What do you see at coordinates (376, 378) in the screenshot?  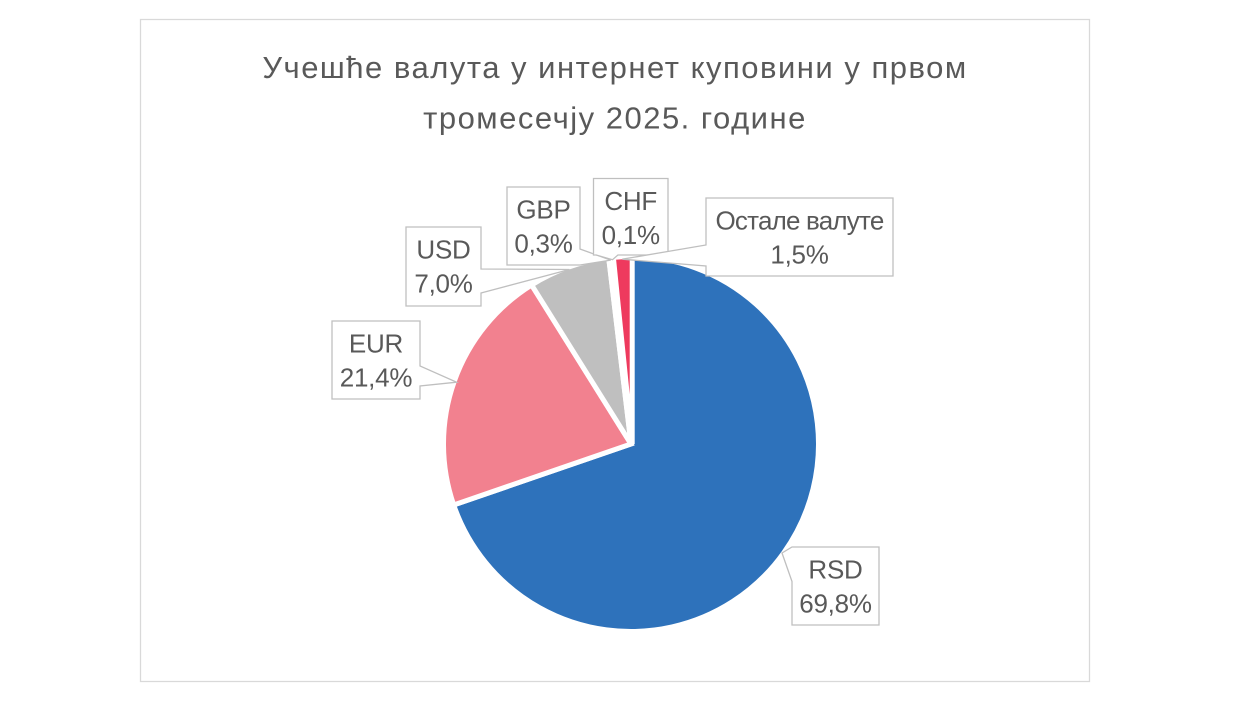 I see `svg-text: 21,4%` at bounding box center [376, 378].